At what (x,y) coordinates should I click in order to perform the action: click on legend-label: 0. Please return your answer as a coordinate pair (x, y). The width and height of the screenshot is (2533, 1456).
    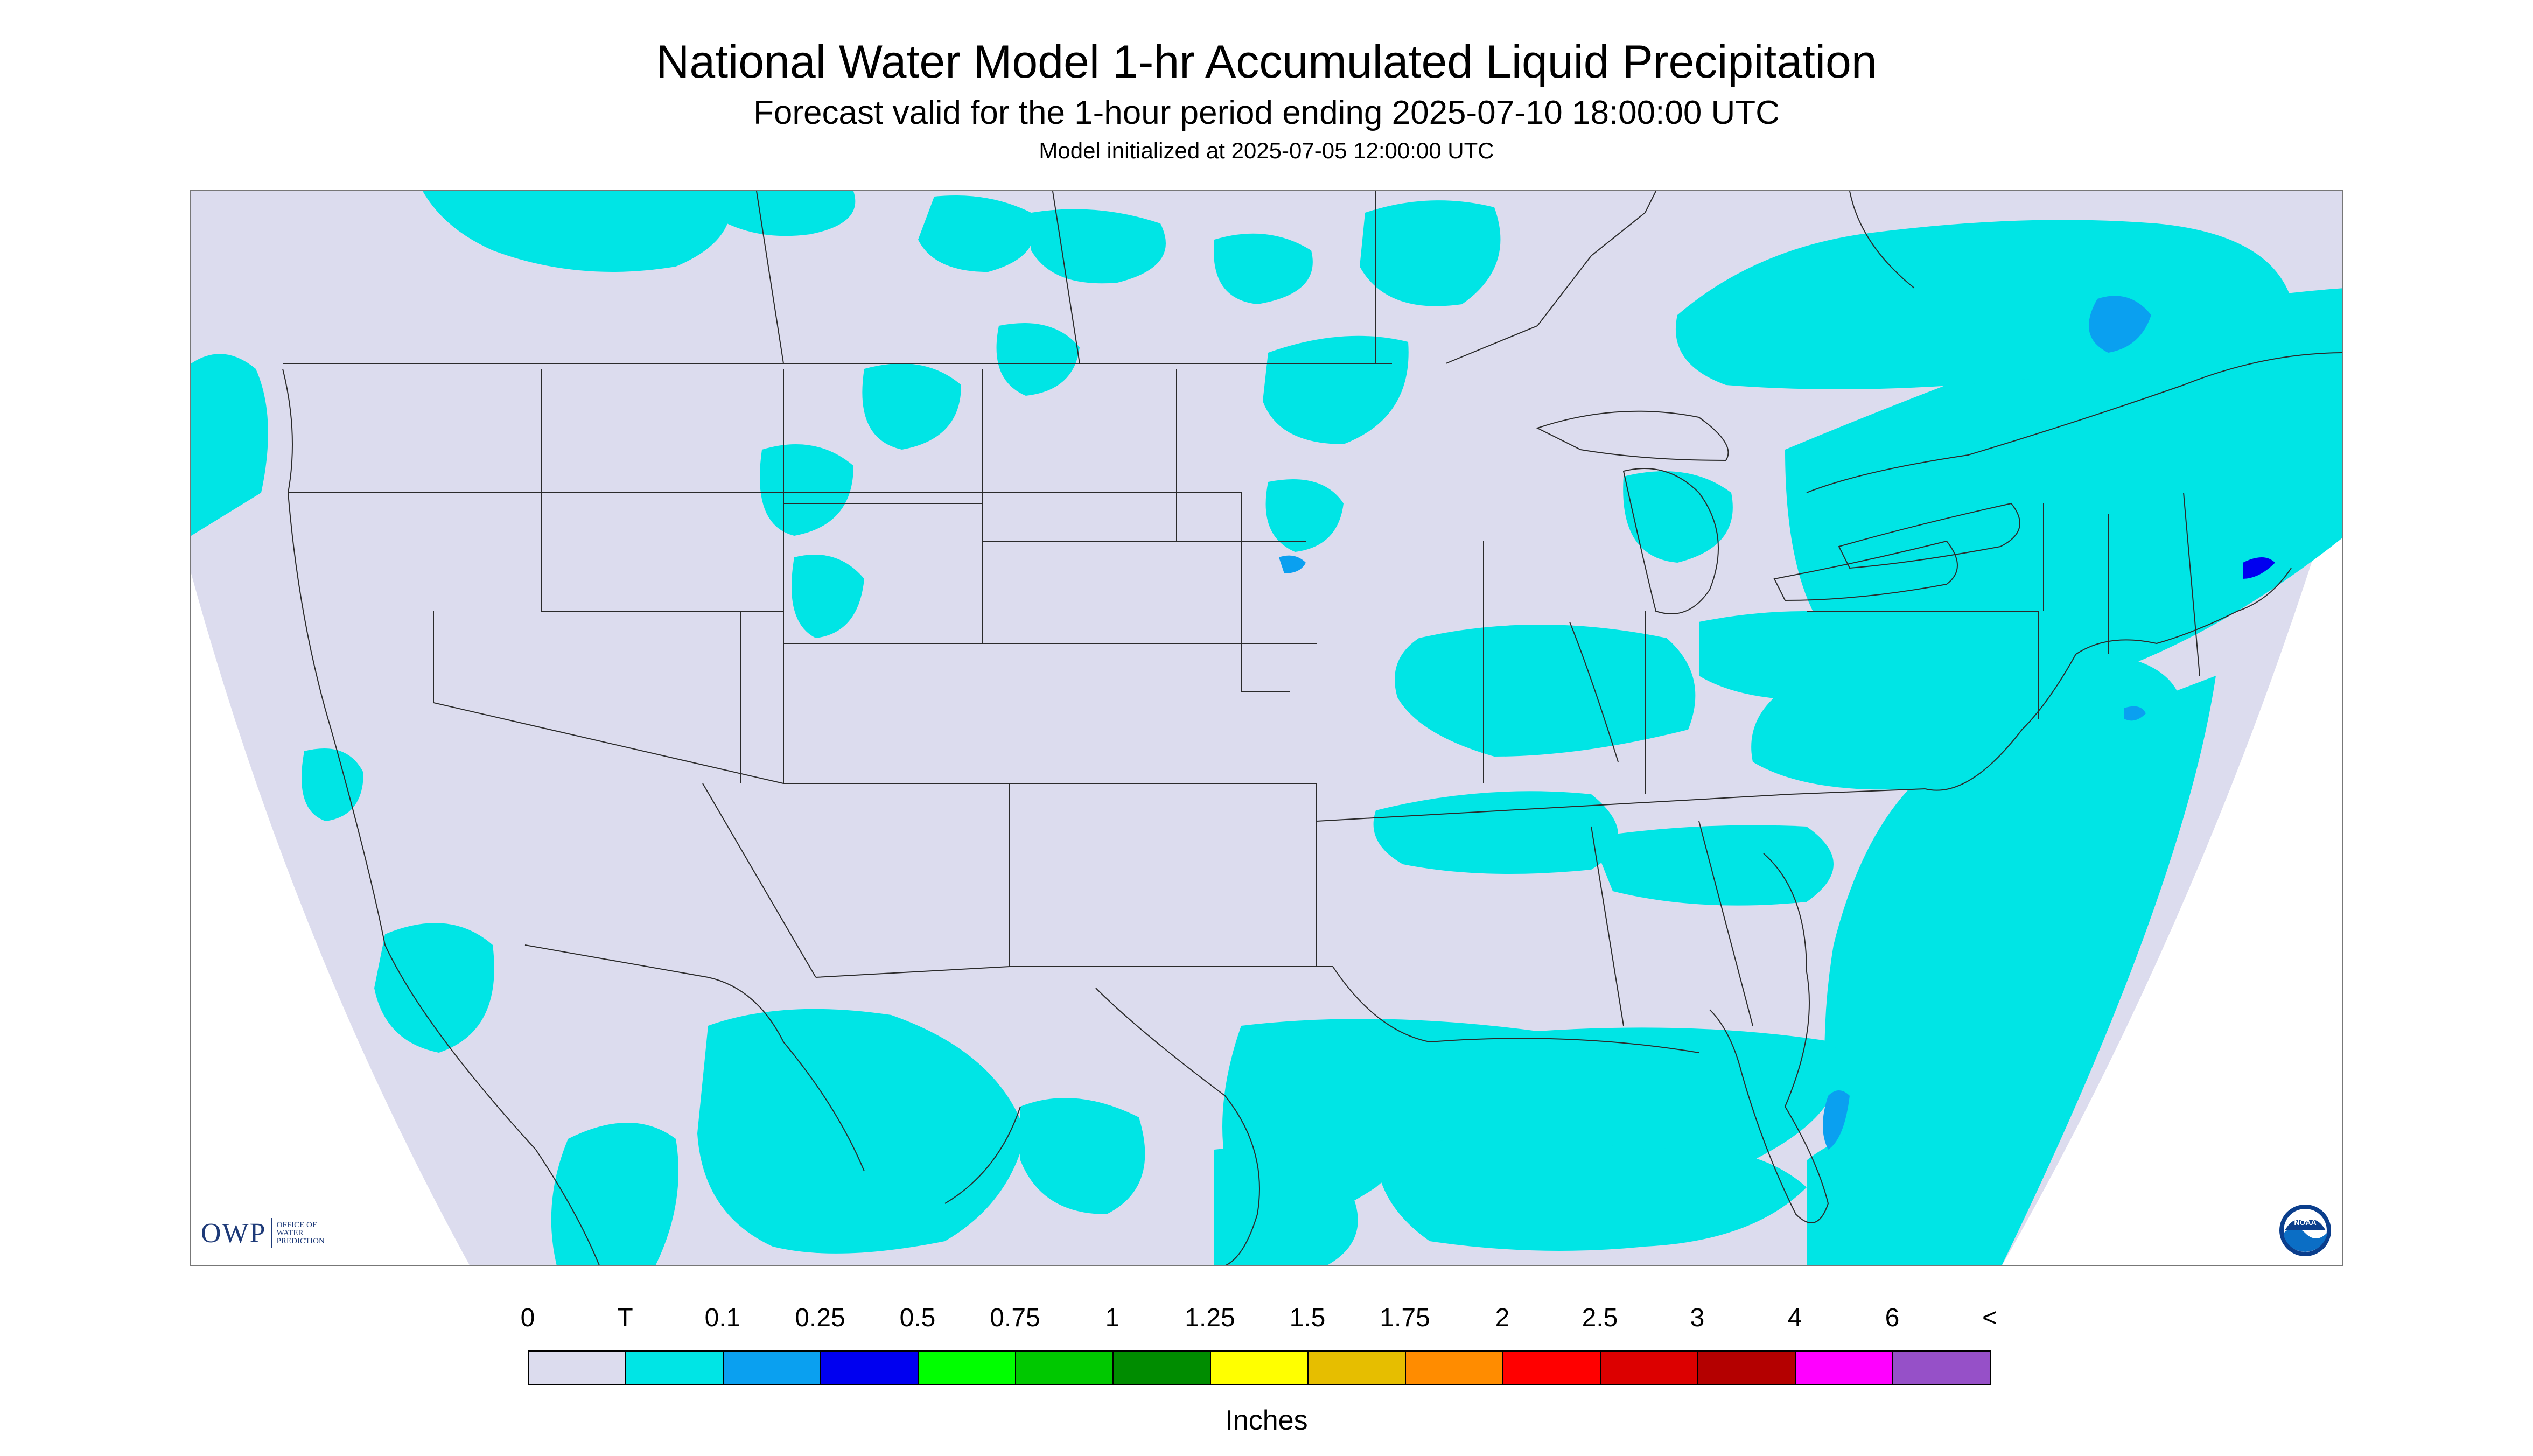
    Looking at the image, I should click on (527, 1318).